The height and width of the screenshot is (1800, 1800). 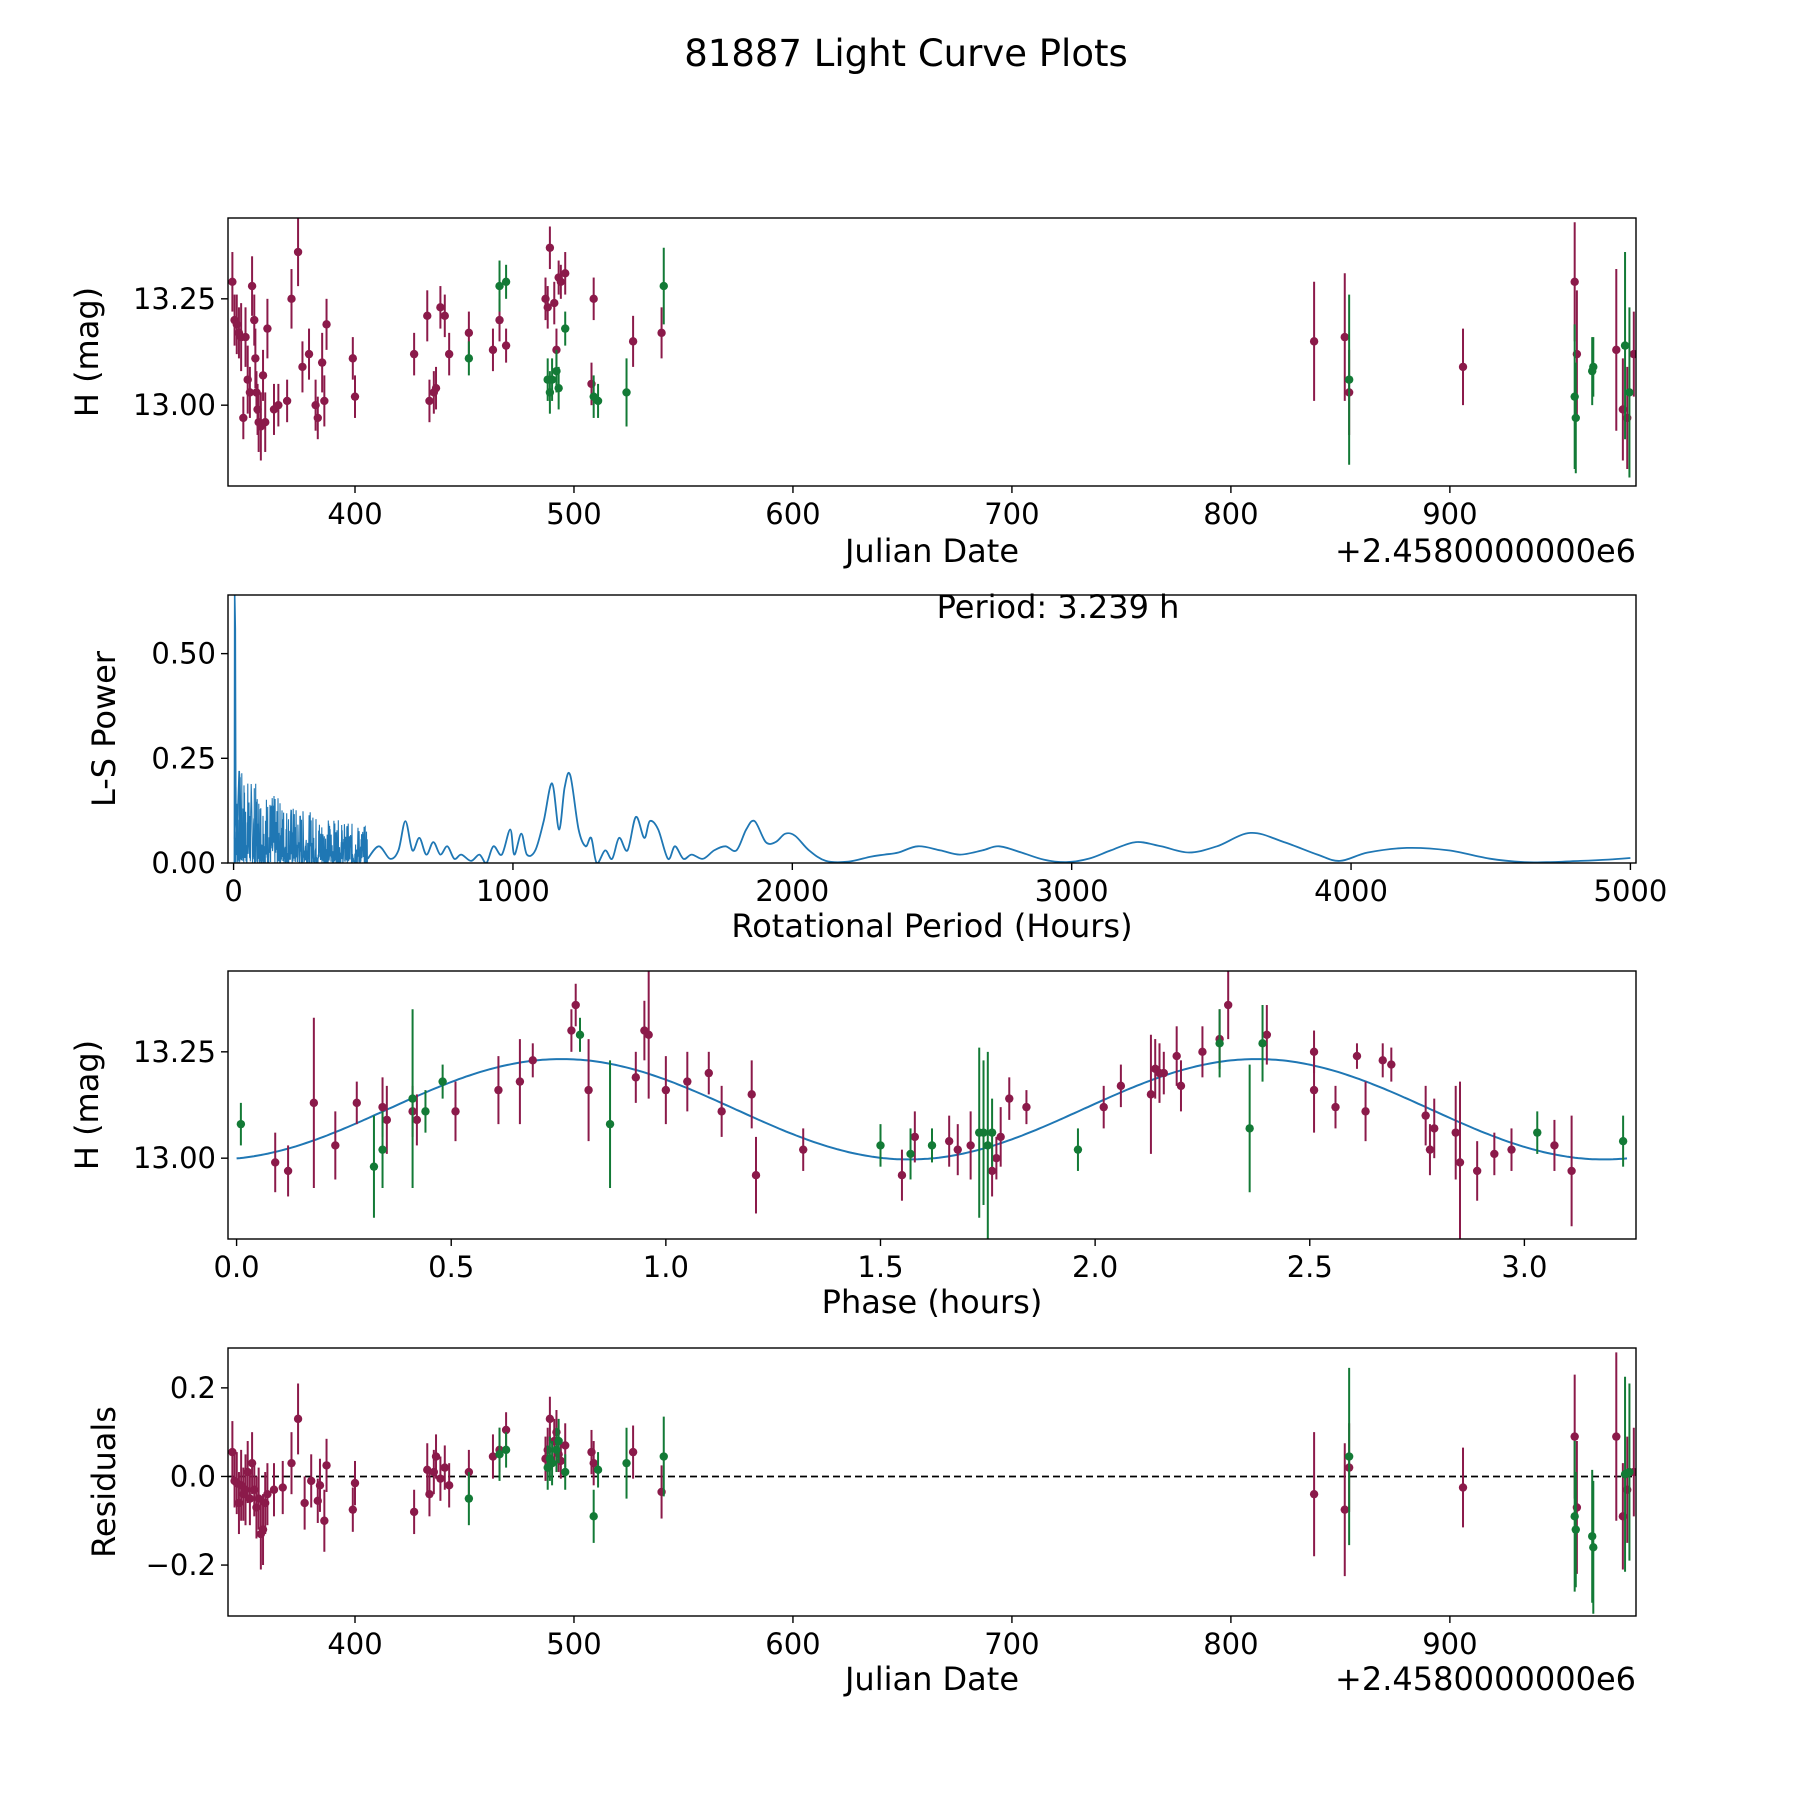 What do you see at coordinates (354, 514) in the screenshot?
I see `lightcurve-xtick-label: 400` at bounding box center [354, 514].